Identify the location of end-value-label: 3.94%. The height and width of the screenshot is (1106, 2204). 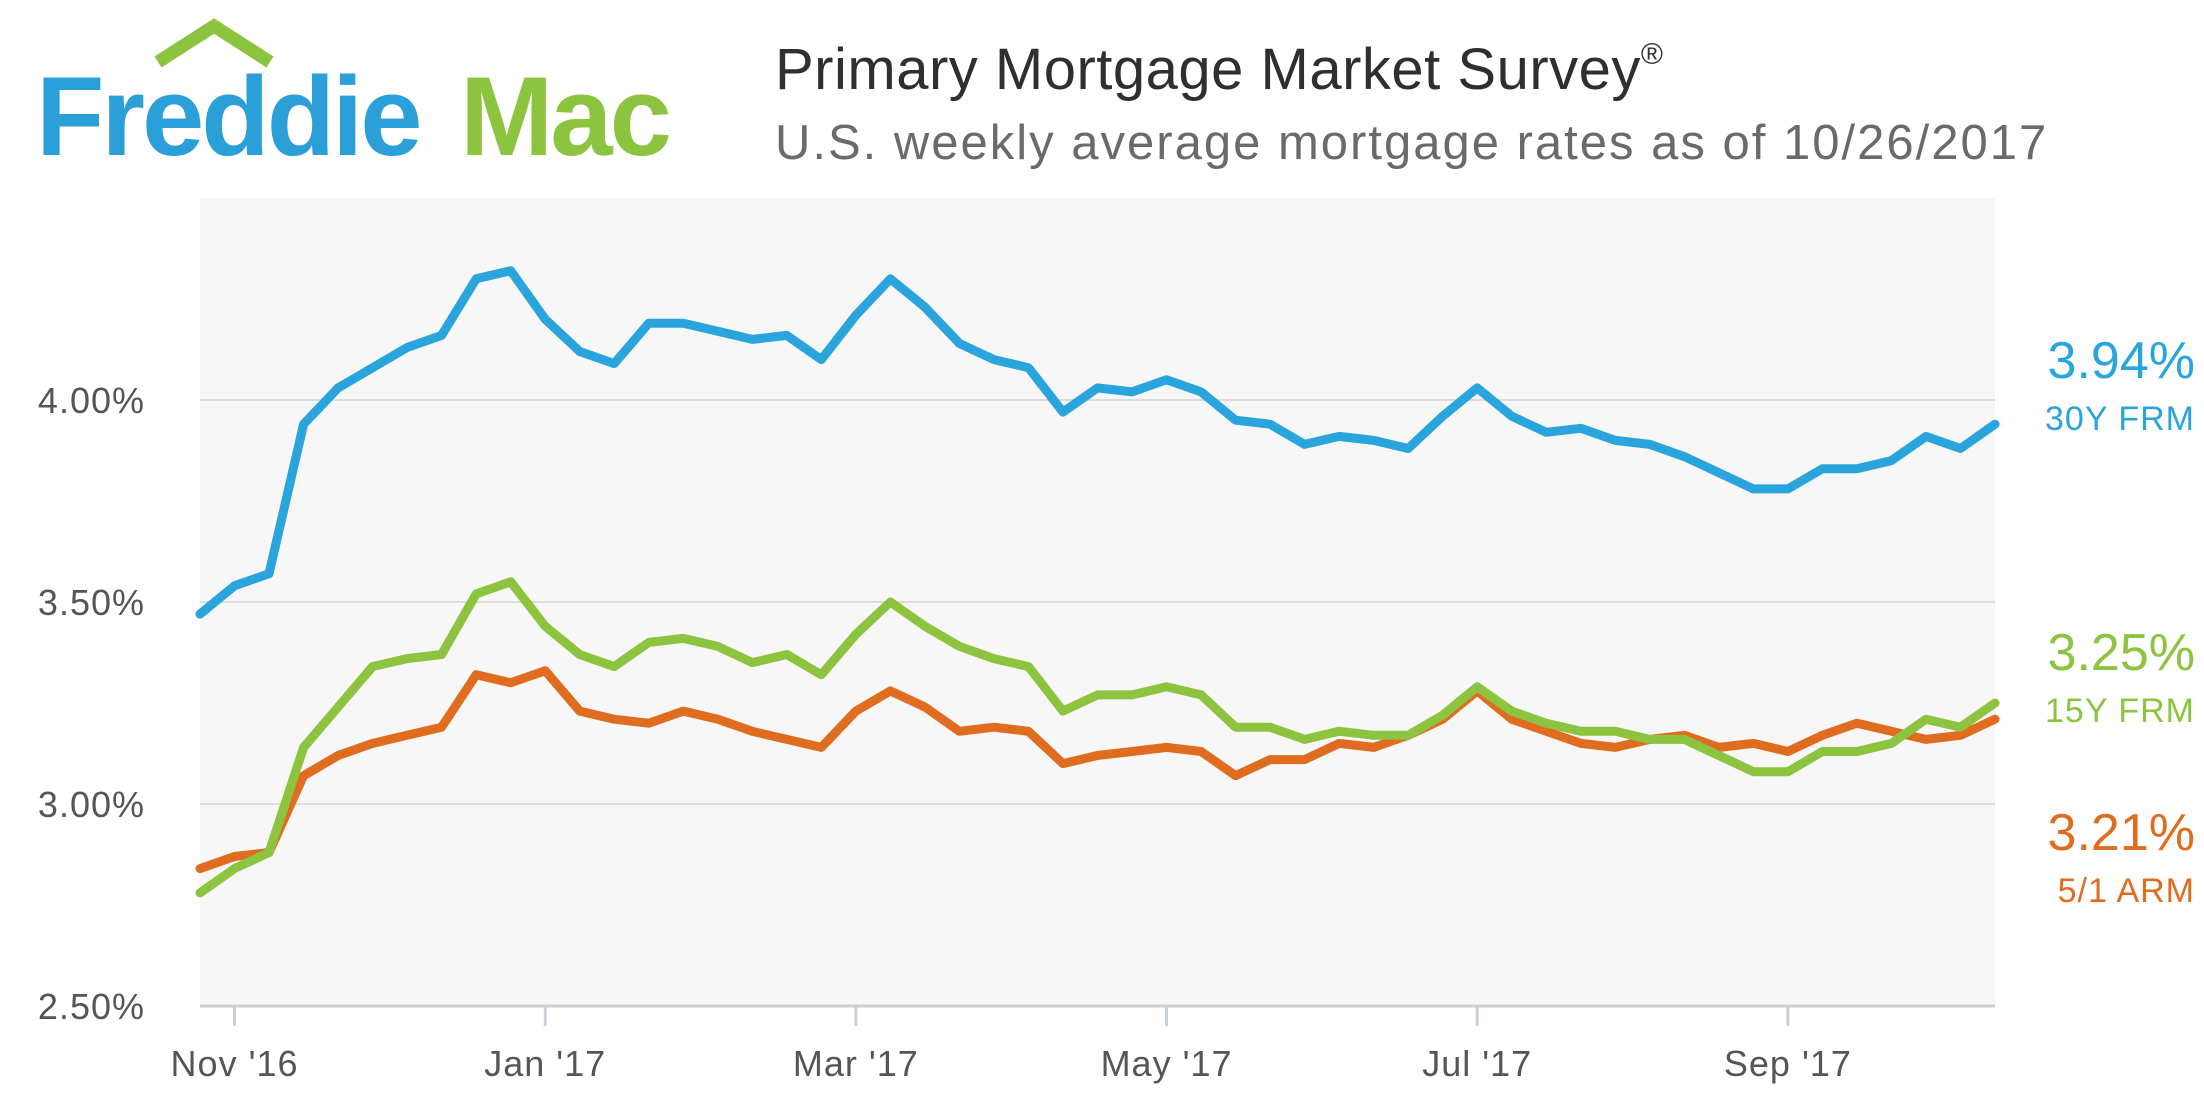
(2121, 361).